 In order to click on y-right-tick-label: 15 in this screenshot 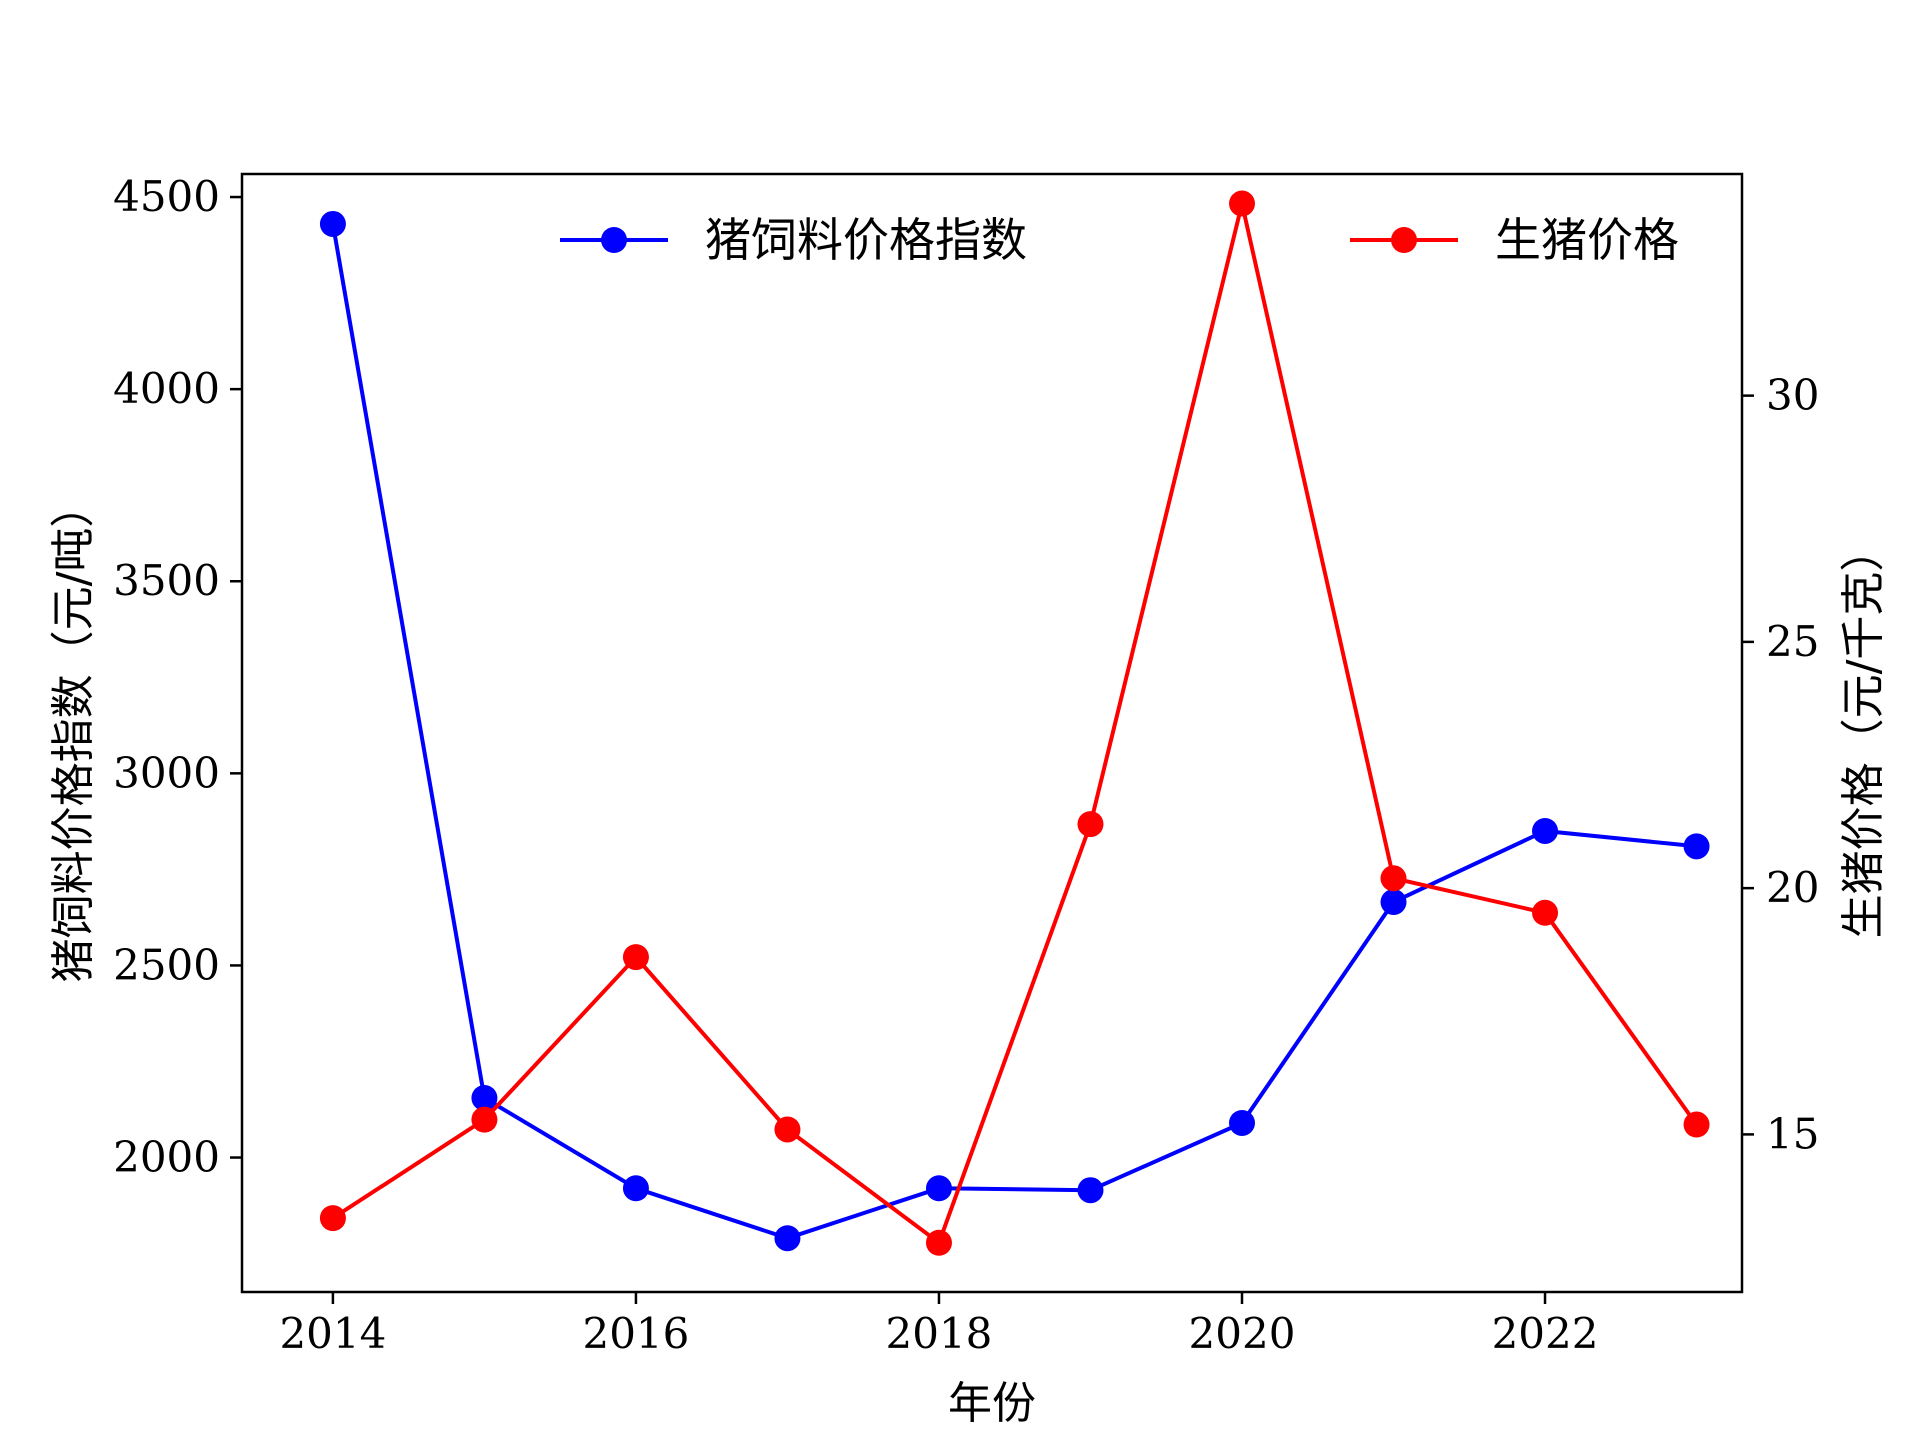, I will do `click(1792, 1133)`.